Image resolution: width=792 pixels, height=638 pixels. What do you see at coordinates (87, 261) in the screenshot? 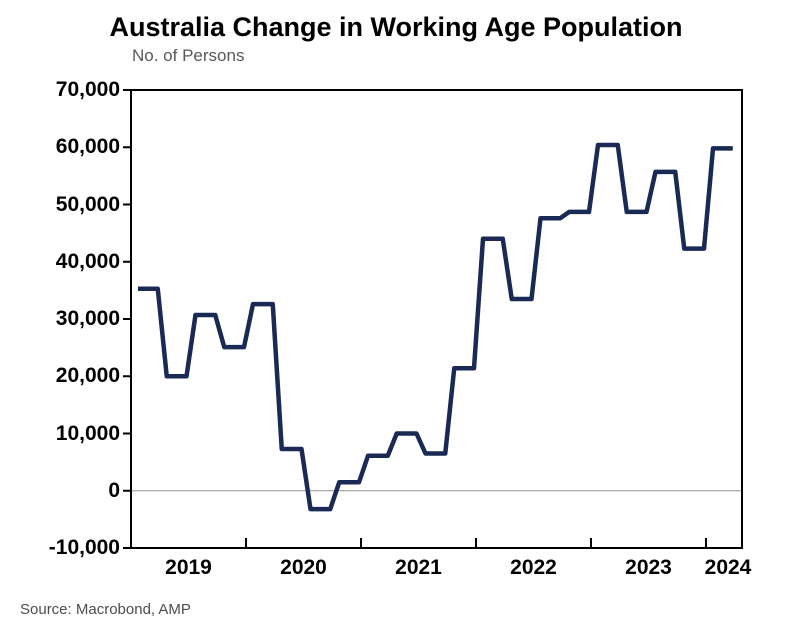
I see `y-axis-tick-label: 40,000` at bounding box center [87, 261].